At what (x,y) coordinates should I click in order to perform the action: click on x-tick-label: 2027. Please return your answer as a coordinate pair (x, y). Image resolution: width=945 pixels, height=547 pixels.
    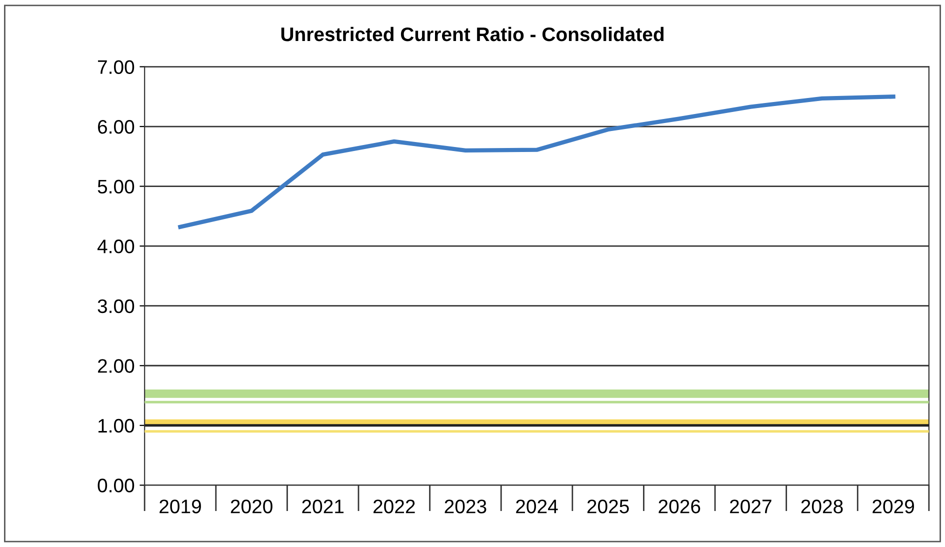
    Looking at the image, I should click on (751, 507).